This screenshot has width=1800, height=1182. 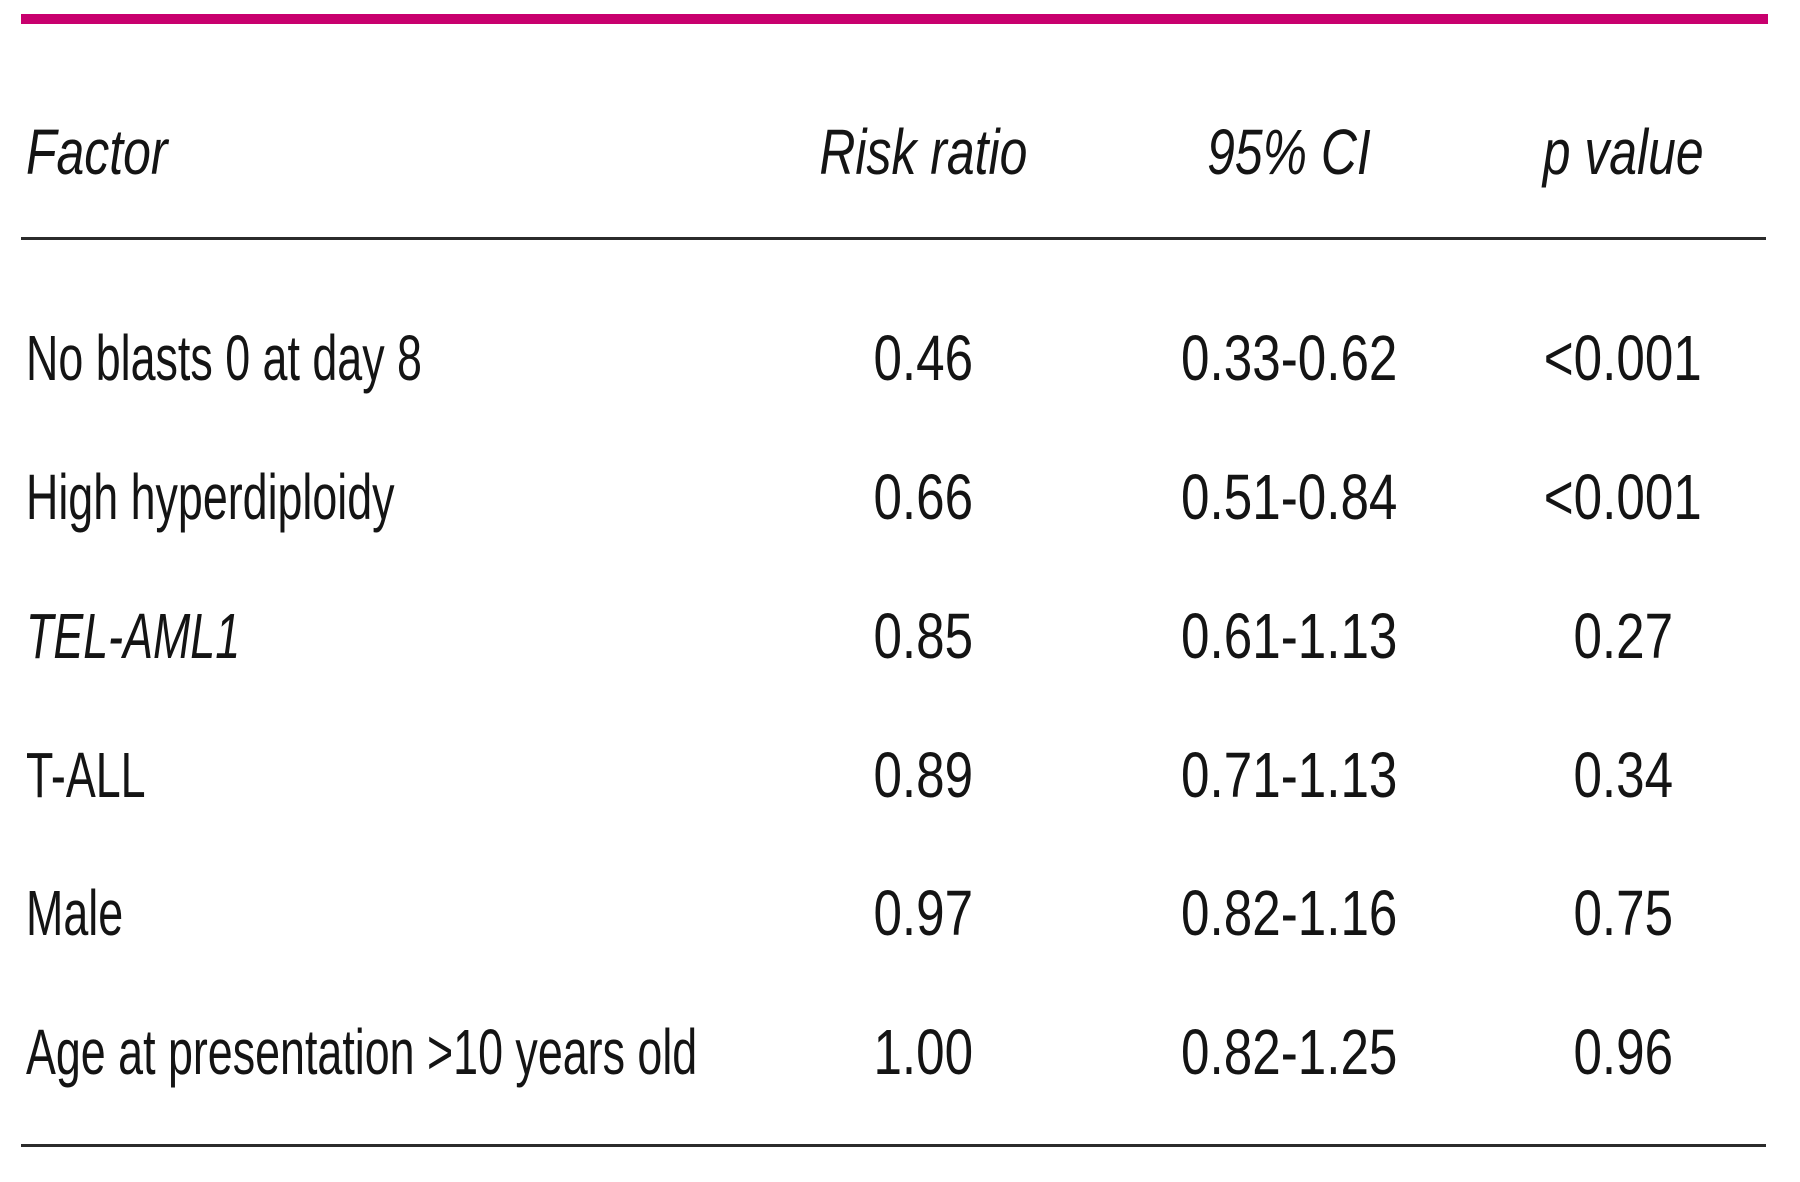 I want to click on risk-ratio-cell: 0.66, so click(x=923, y=497).